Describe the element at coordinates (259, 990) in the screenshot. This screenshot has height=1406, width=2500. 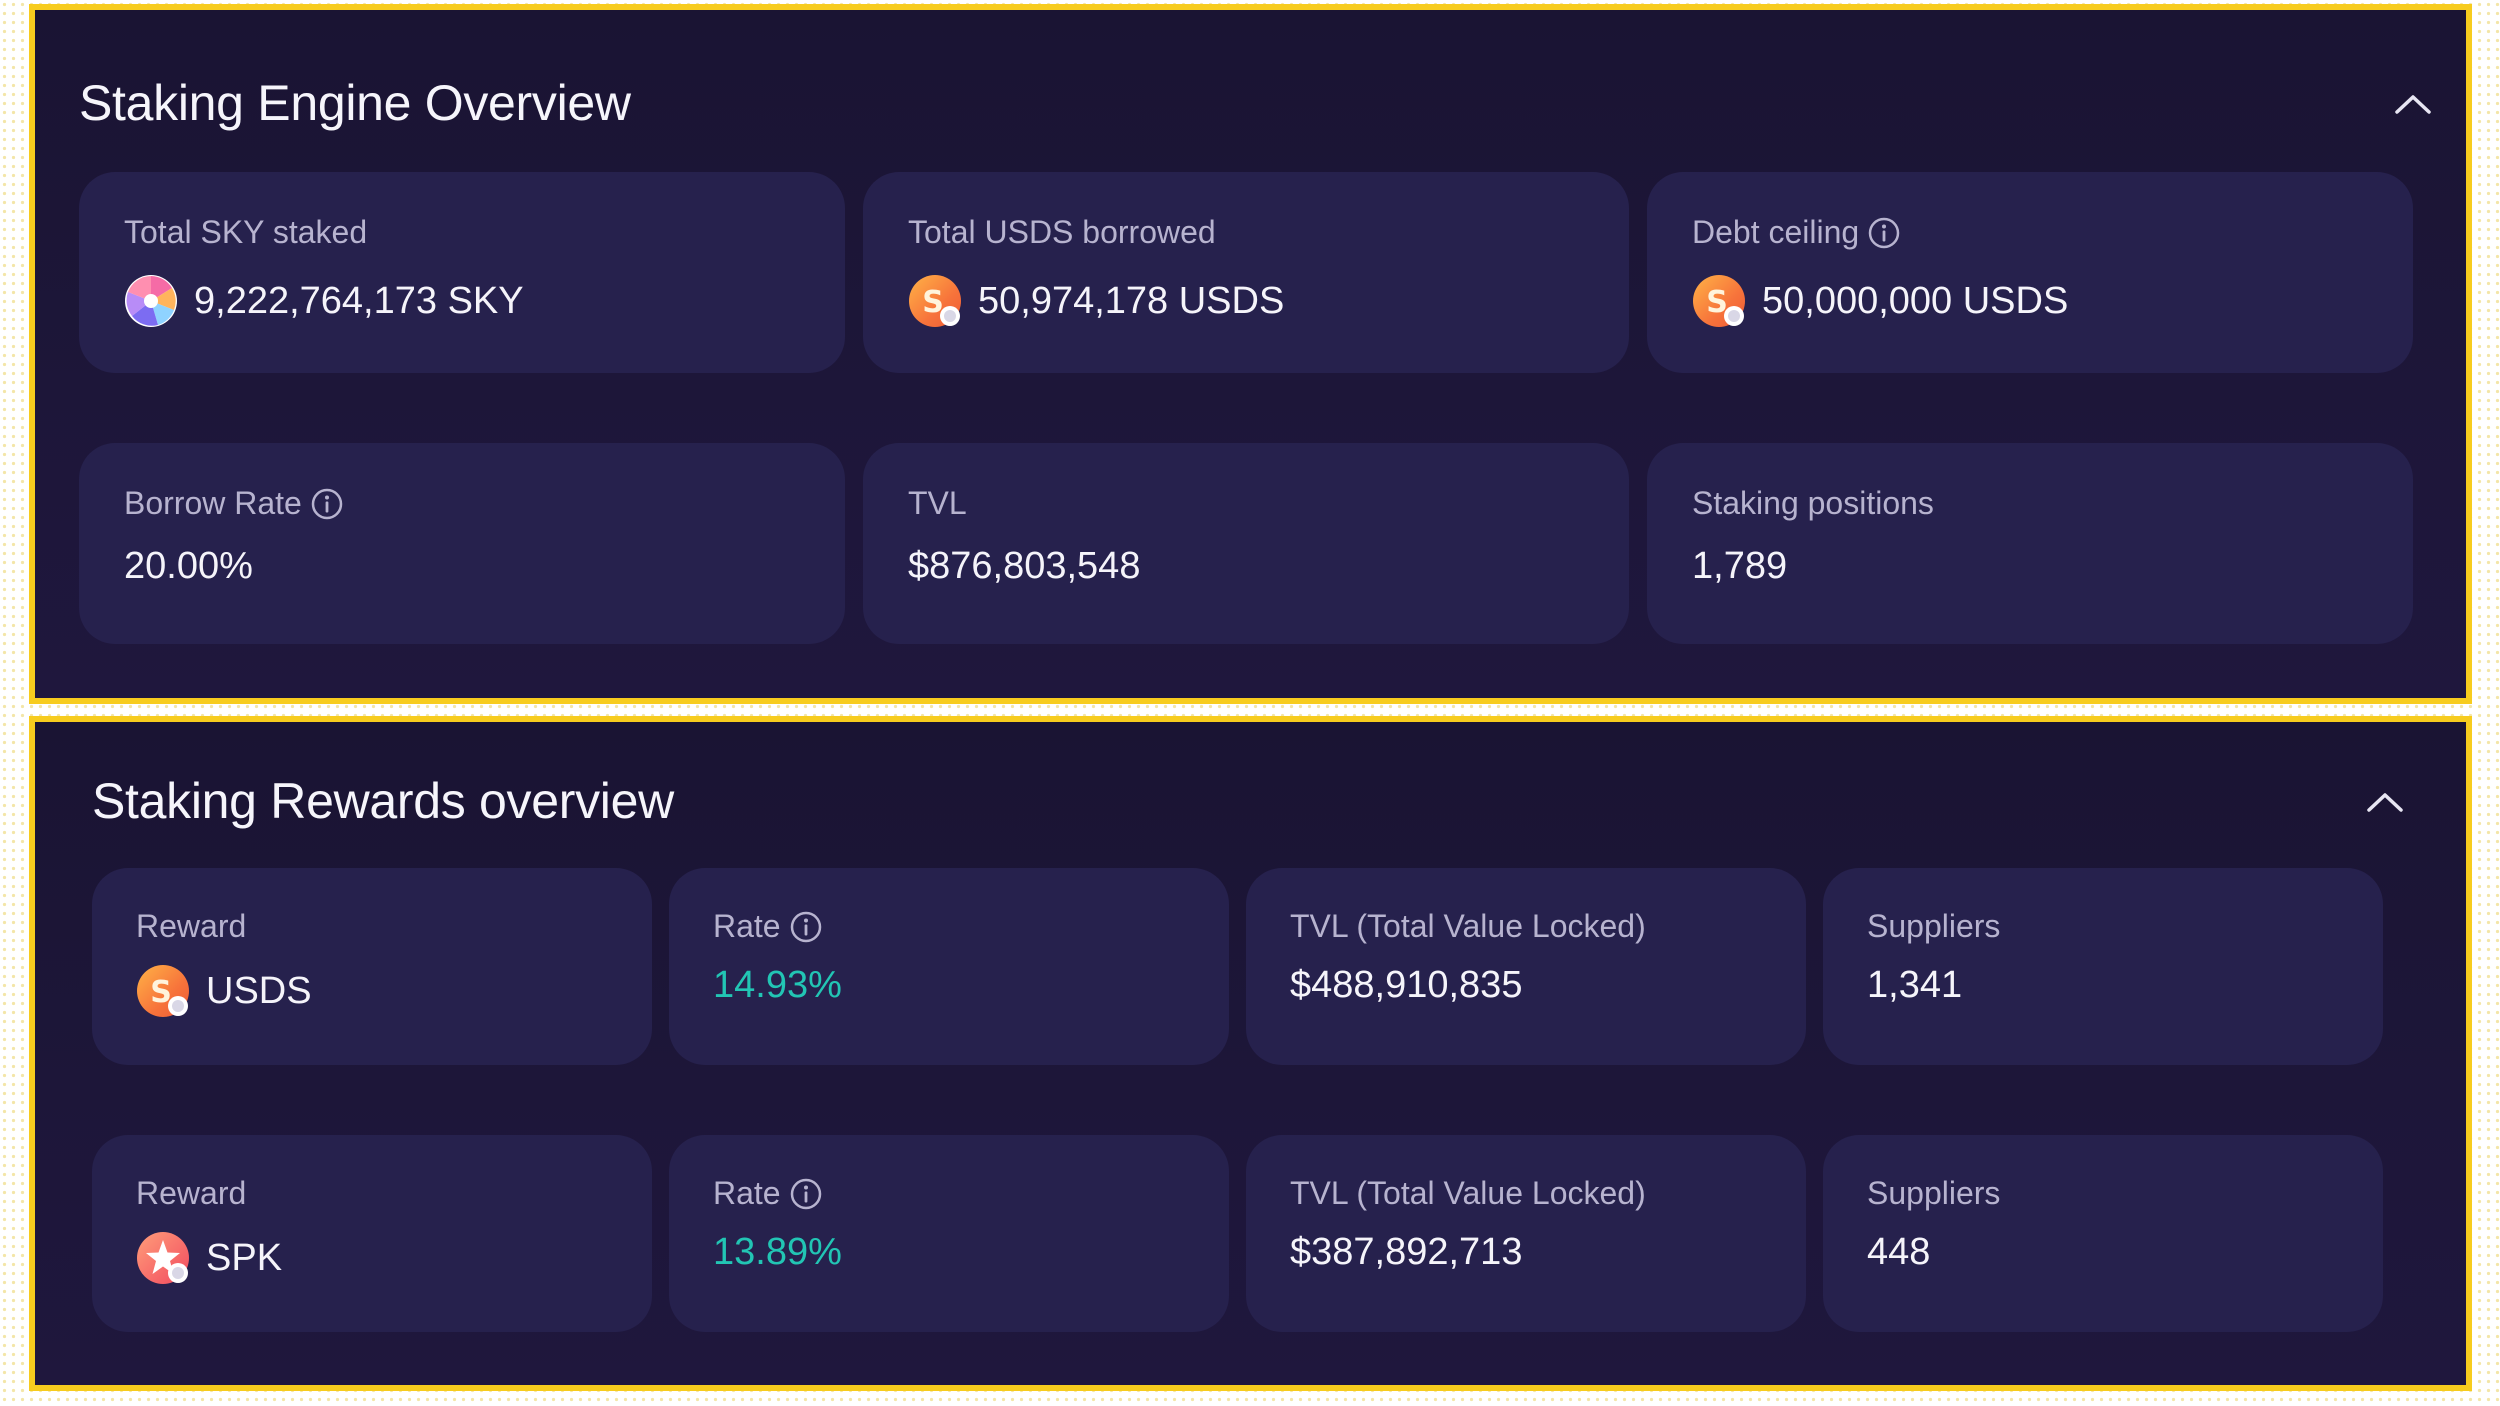
I see `reward-token-name: USDS` at that location.